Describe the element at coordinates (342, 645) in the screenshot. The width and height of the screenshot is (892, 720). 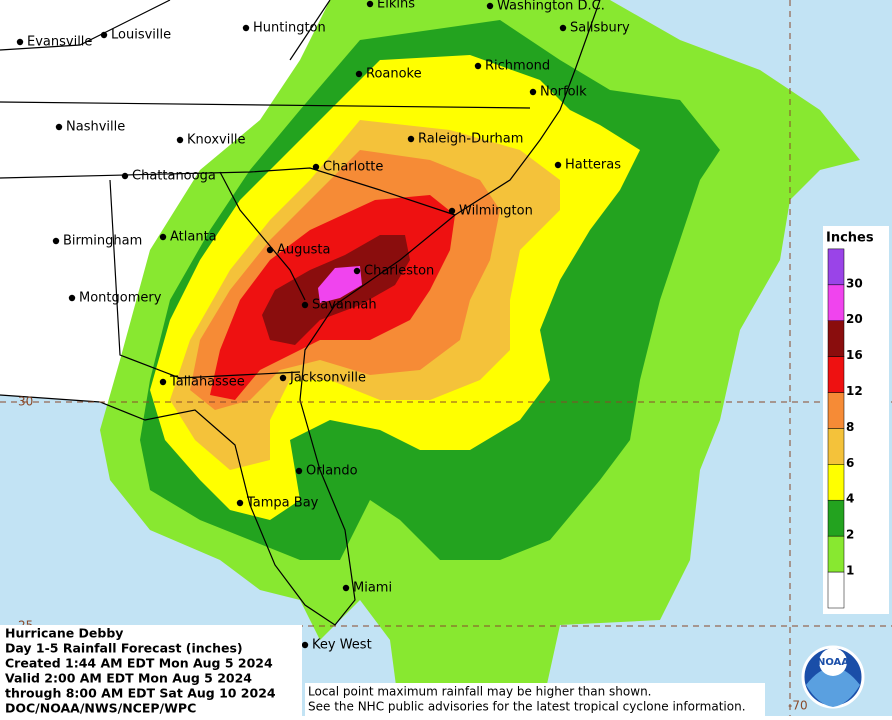
I see `city-label: Key West` at that location.